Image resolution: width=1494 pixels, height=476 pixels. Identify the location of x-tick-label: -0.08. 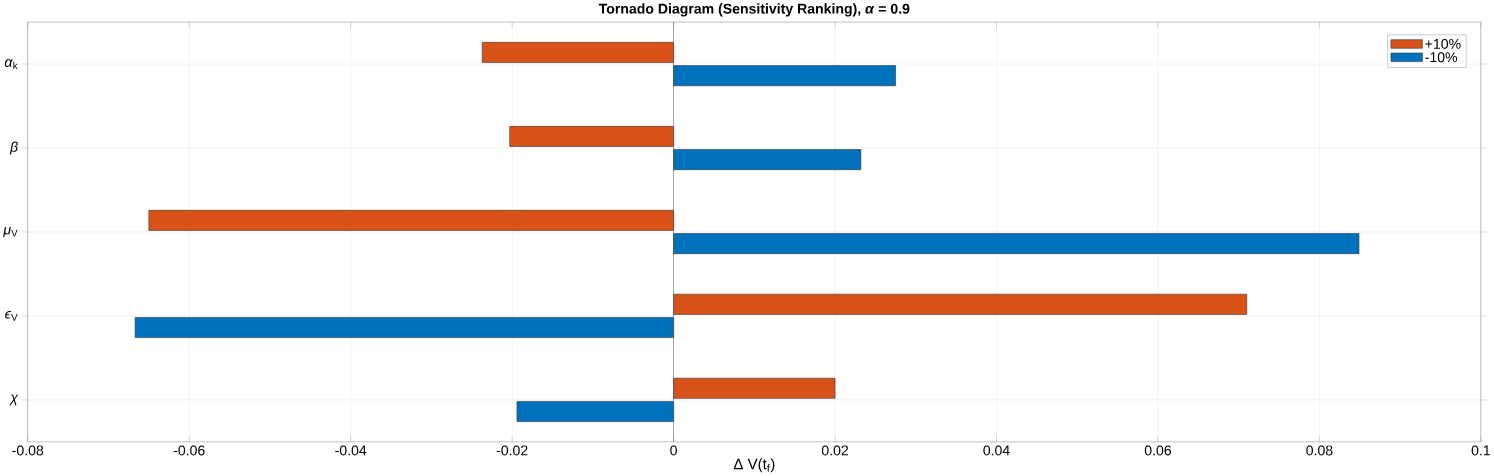
(28, 450).